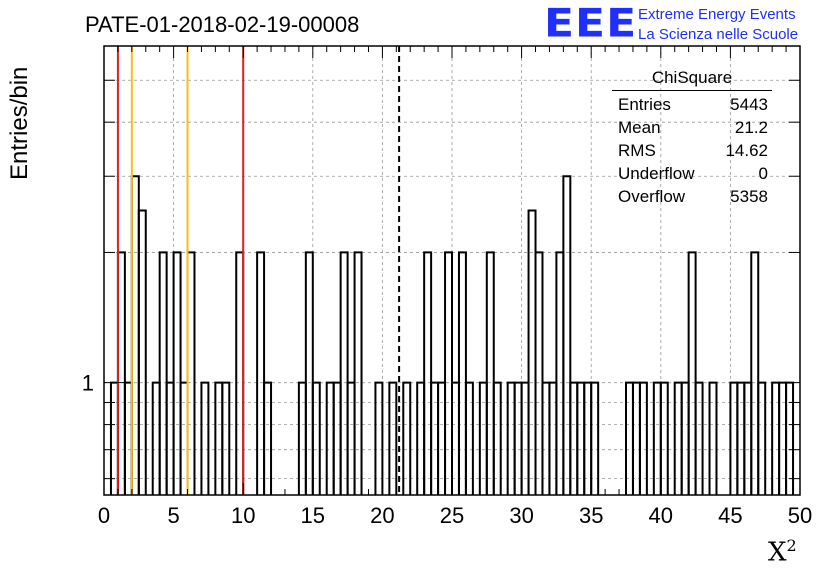 The width and height of the screenshot is (836, 572). I want to click on x-tick-label: 40, so click(661, 515).